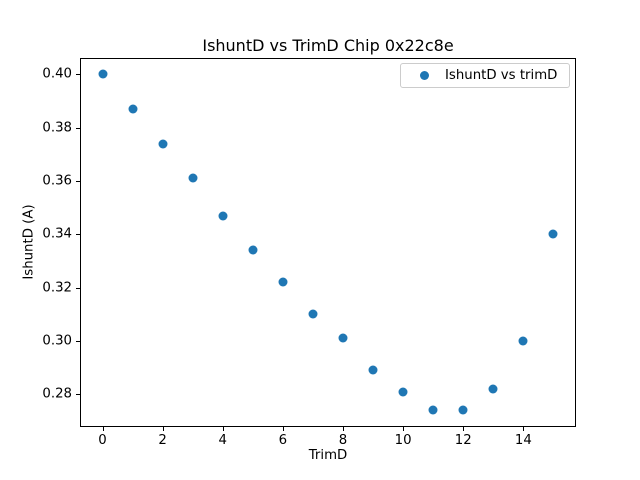 Image resolution: width=640 pixels, height=480 pixels. Describe the element at coordinates (29, 242) in the screenshot. I see `y-axis-label: IshuntD (A)` at that location.